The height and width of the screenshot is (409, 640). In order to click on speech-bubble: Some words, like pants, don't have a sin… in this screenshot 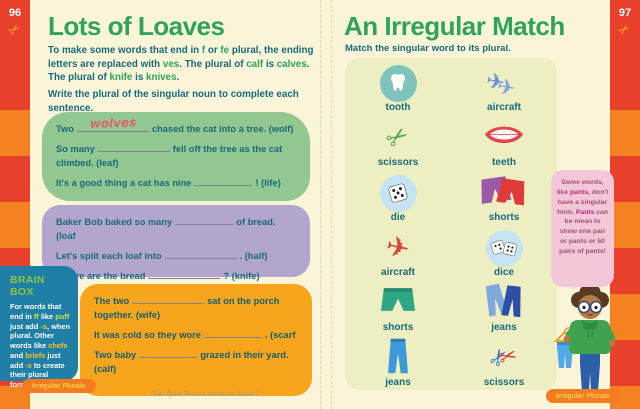, I will do `click(582, 230)`.